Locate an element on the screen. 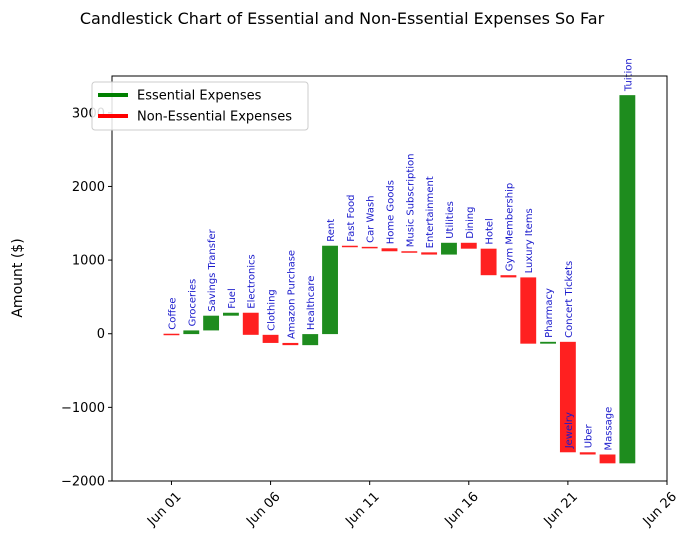 This screenshot has height=543, width=688. candle-label: Tuition is located at coordinates (628, 75).